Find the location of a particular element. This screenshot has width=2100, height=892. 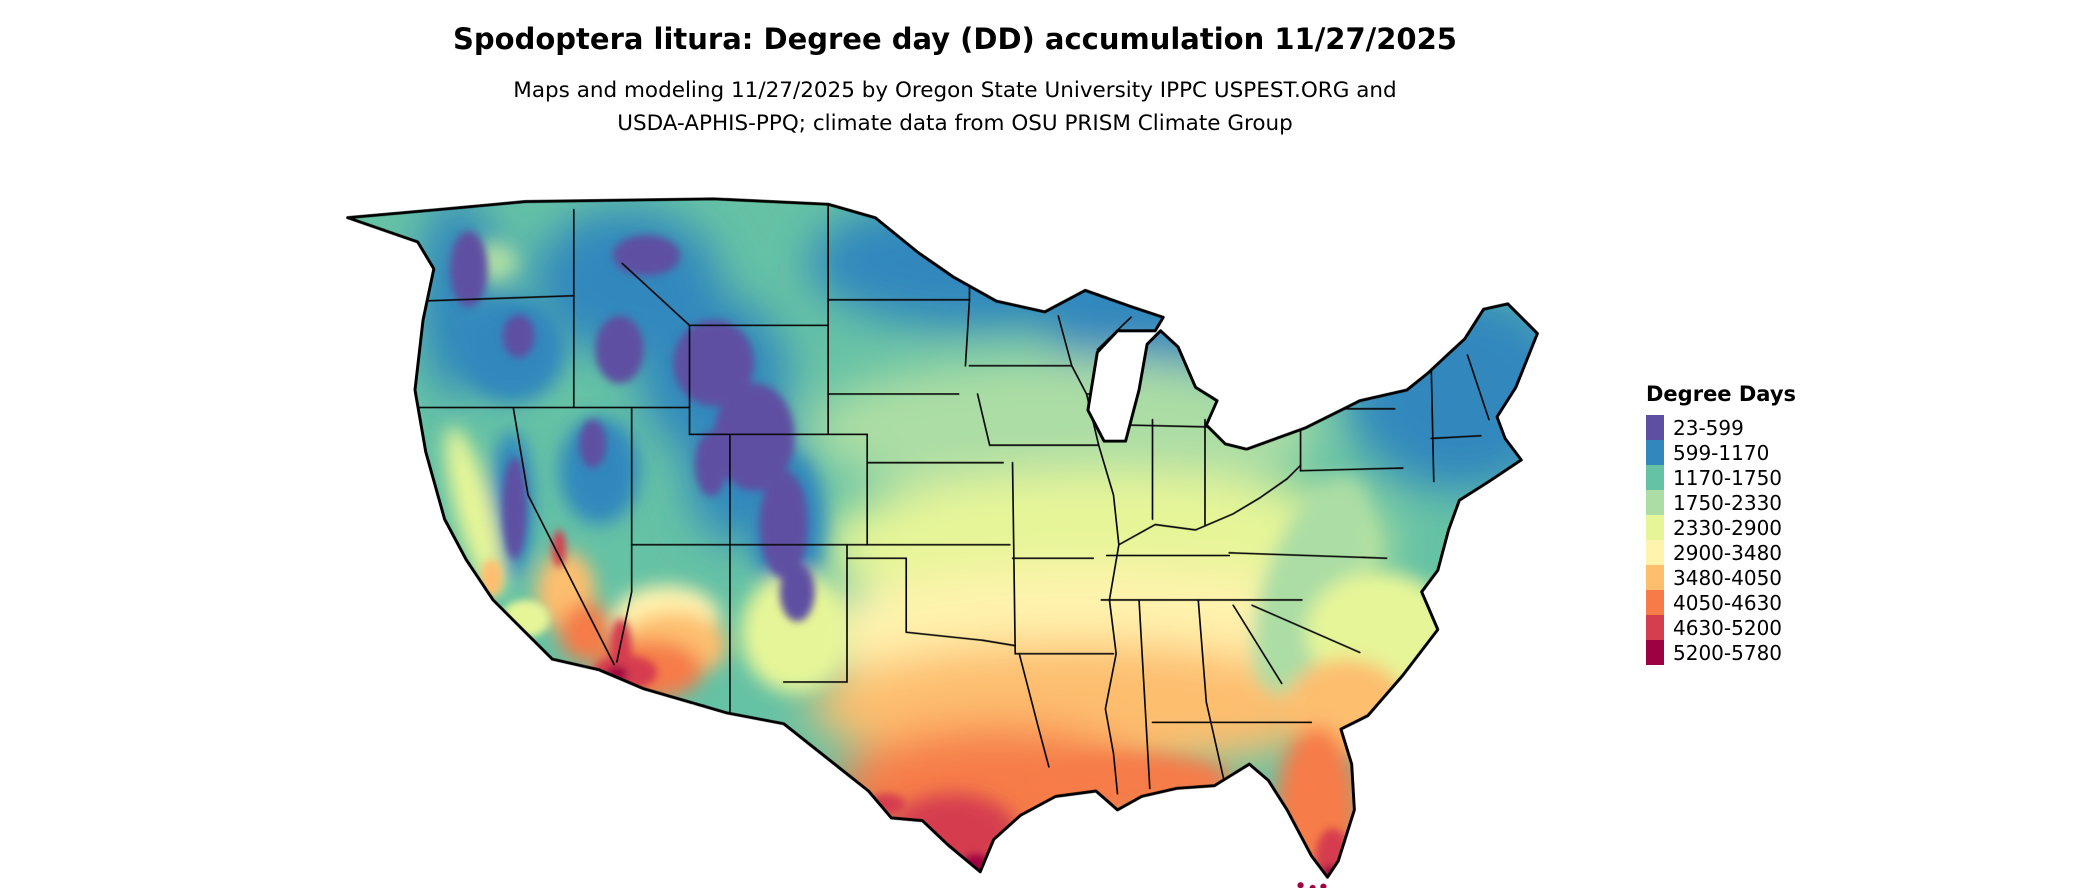

legend-item: 3480-4050 is located at coordinates (1721, 577).